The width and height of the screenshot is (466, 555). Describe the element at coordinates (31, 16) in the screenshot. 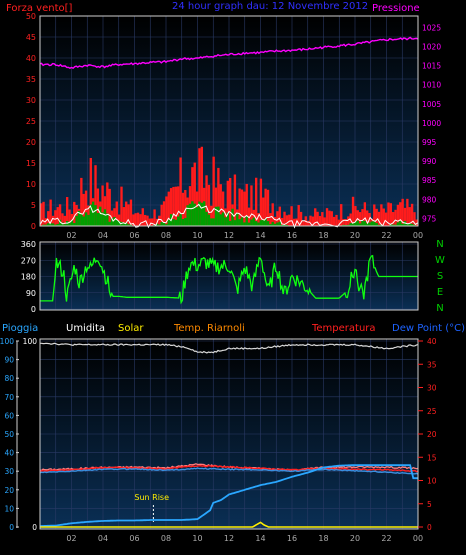

I see `wind-tick-label: 50` at that location.